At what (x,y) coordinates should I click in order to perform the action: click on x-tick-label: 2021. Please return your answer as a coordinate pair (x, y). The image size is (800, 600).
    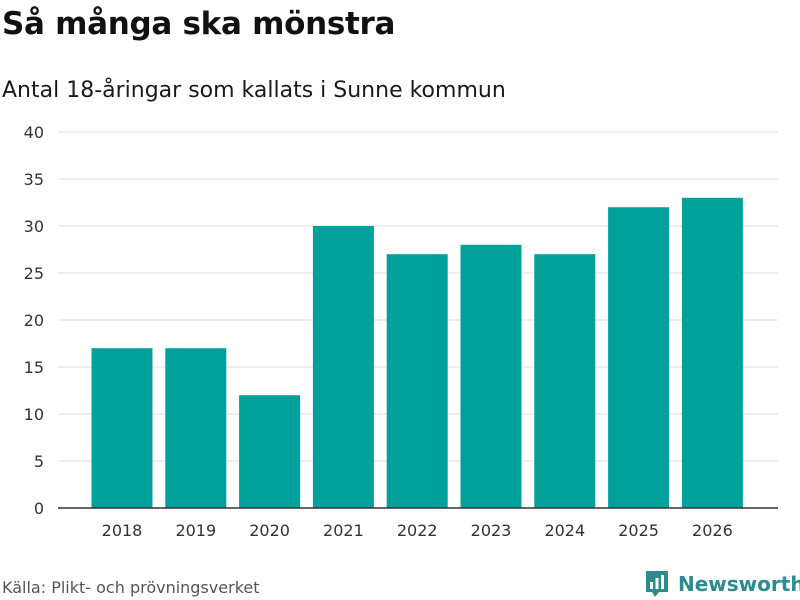
    Looking at the image, I should click on (343, 530).